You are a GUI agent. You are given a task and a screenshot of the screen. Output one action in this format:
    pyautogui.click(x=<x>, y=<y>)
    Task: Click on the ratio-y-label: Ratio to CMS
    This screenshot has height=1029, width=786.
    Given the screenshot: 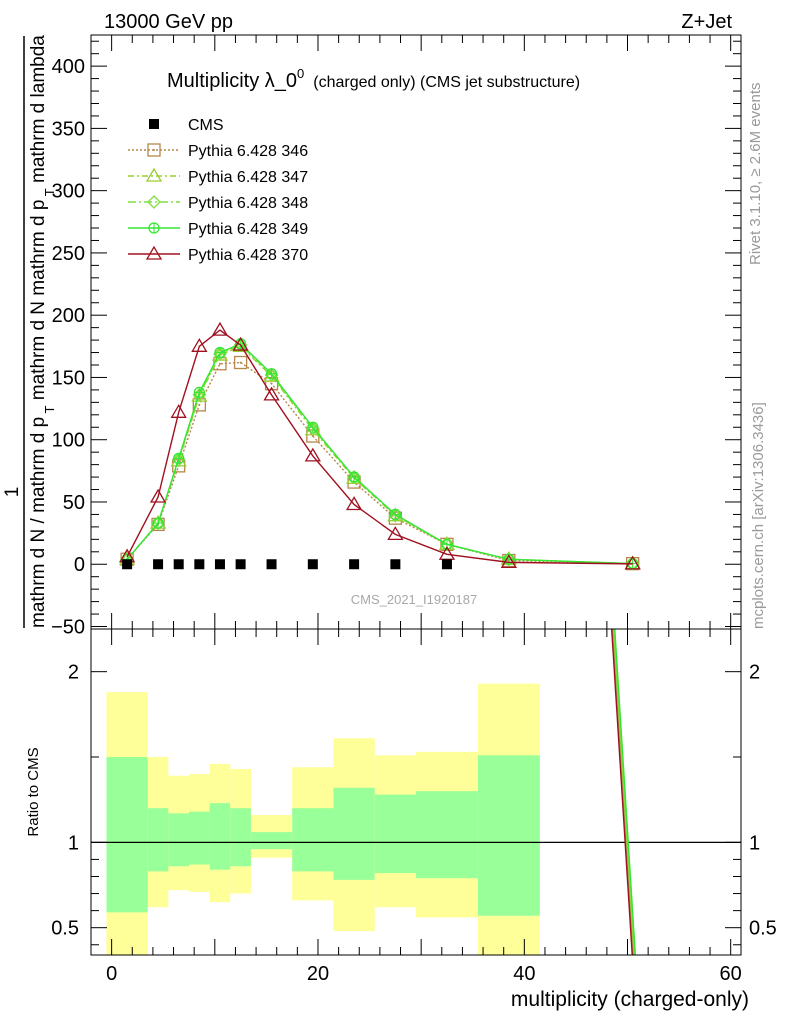 What is the action you would take?
    pyautogui.click(x=33, y=791)
    